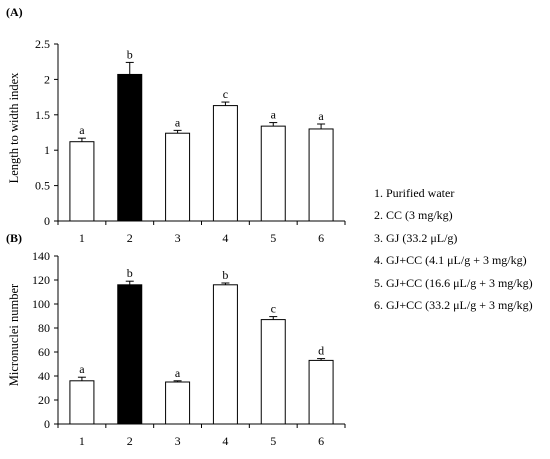  Describe the element at coordinates (47, 424) in the screenshot. I see `panel-b-y-tick-label: 0` at that location.